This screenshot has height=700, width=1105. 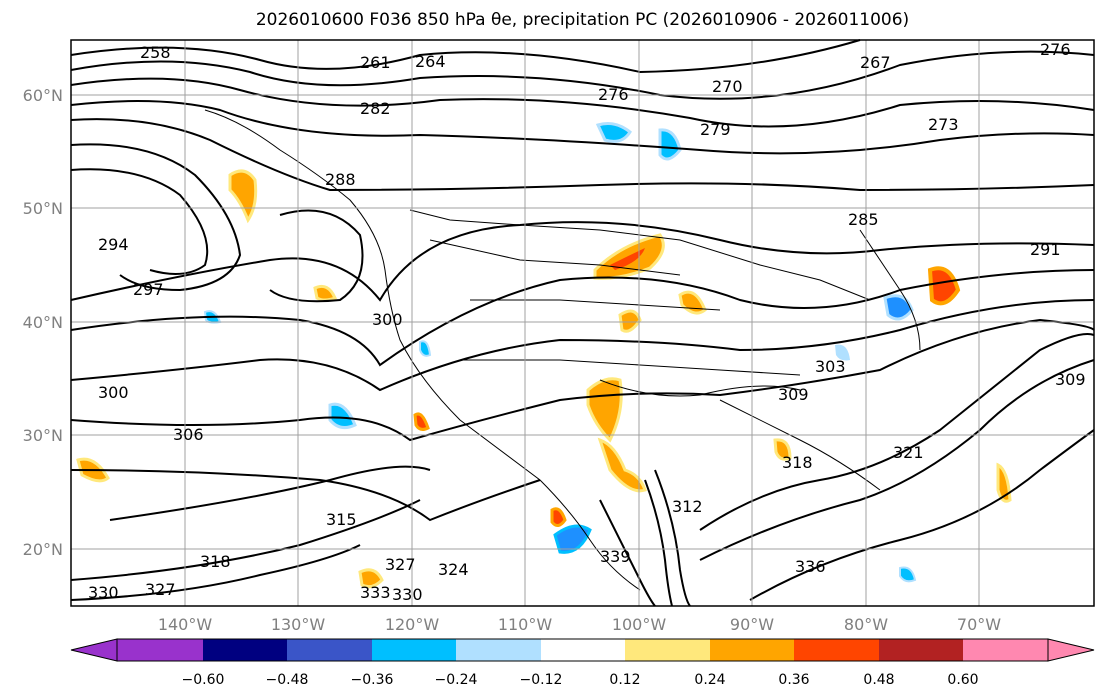 What do you see at coordinates (715, 129) in the screenshot?
I see `contour-label: 279` at bounding box center [715, 129].